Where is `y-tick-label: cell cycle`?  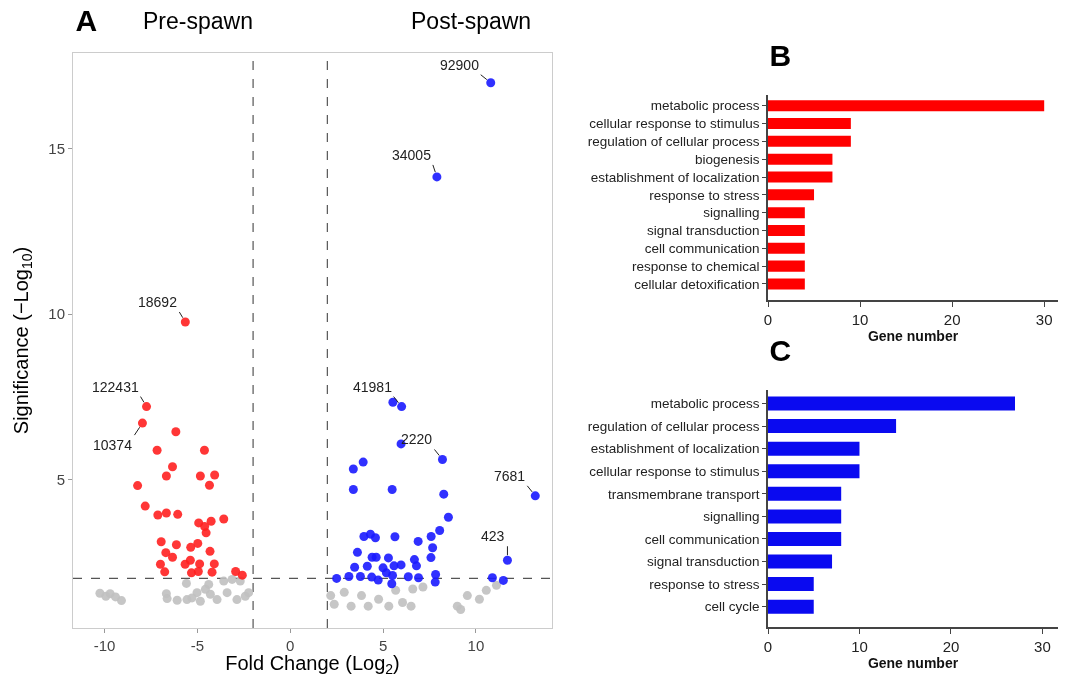
y-tick-label: cell cycle is located at coordinates (732, 607).